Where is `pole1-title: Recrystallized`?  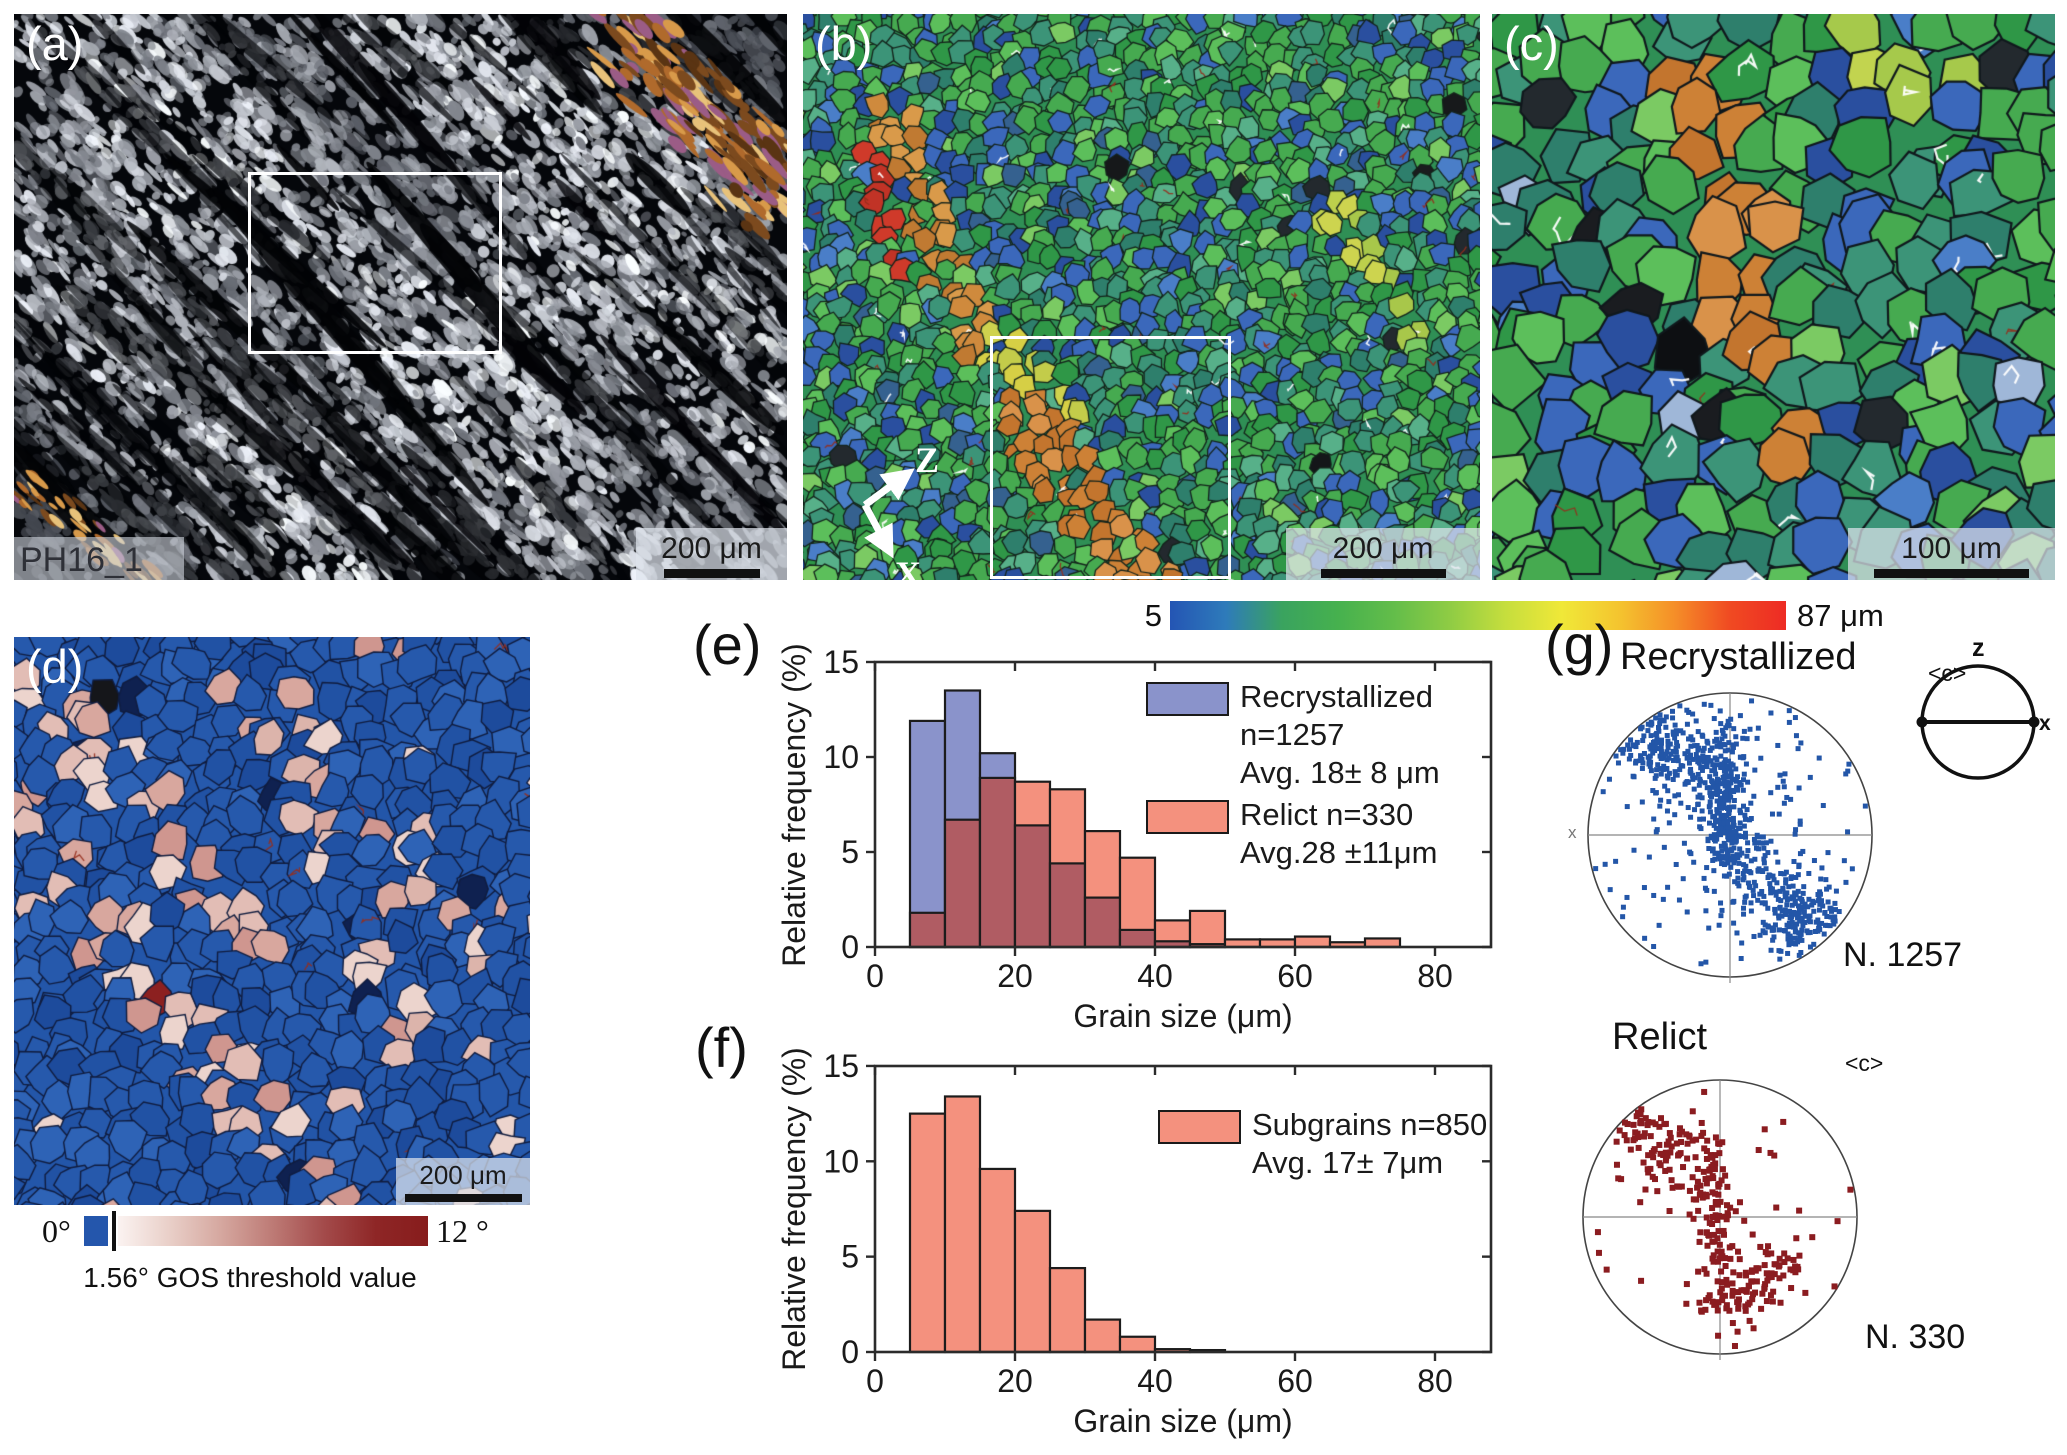
pole1-title: Recrystallized is located at coordinates (1738, 657).